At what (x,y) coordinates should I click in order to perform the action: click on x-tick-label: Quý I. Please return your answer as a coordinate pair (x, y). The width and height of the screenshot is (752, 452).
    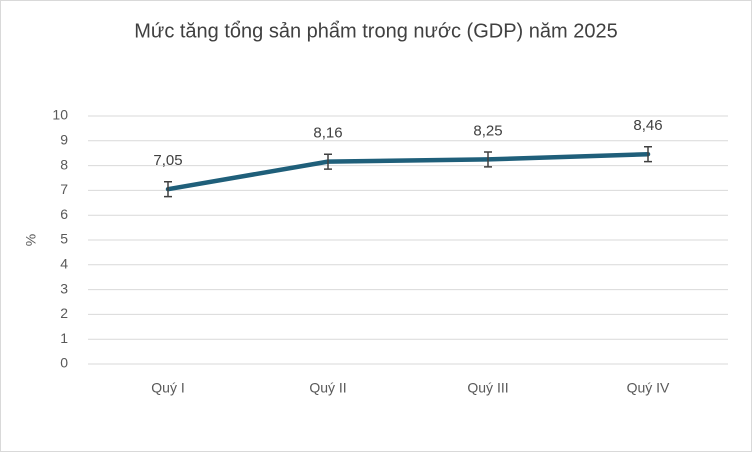
    Looking at the image, I should click on (167, 388).